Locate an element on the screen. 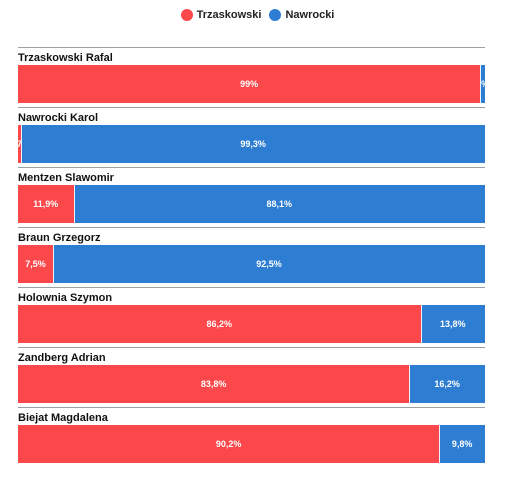 The width and height of the screenshot is (515, 492). data-label: 99,3% is located at coordinates (253, 144).